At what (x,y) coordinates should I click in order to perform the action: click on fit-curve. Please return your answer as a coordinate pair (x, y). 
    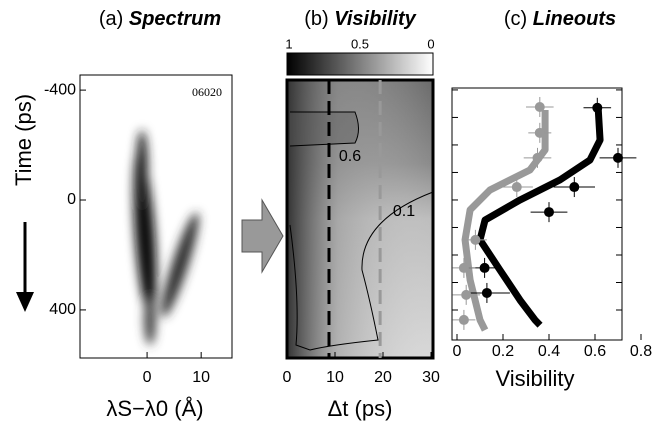
    Looking at the image, I should click on (540, 216).